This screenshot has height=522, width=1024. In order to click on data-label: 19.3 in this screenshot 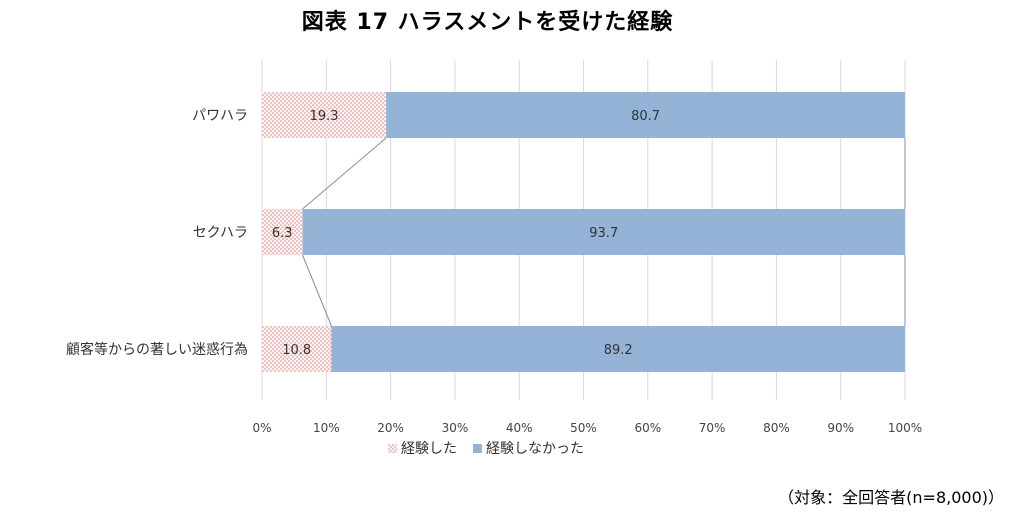, I will do `click(324, 116)`.